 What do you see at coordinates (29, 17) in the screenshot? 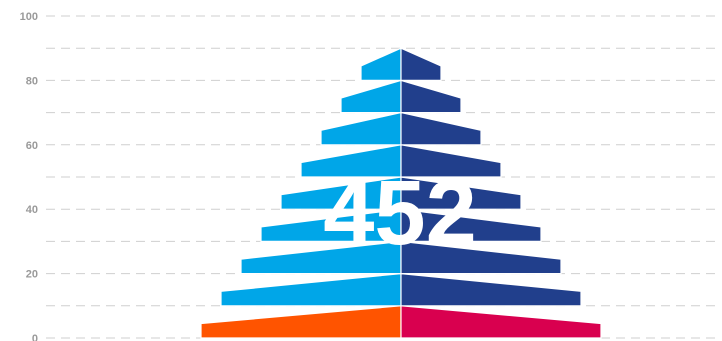
I see `y-tick-label-100: 100` at bounding box center [29, 17].